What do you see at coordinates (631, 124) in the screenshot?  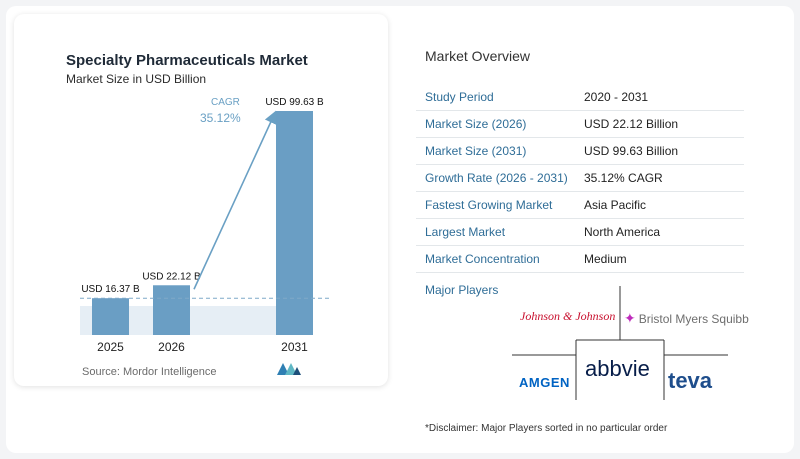 I see `row-value: USD 22.12 Billion` at bounding box center [631, 124].